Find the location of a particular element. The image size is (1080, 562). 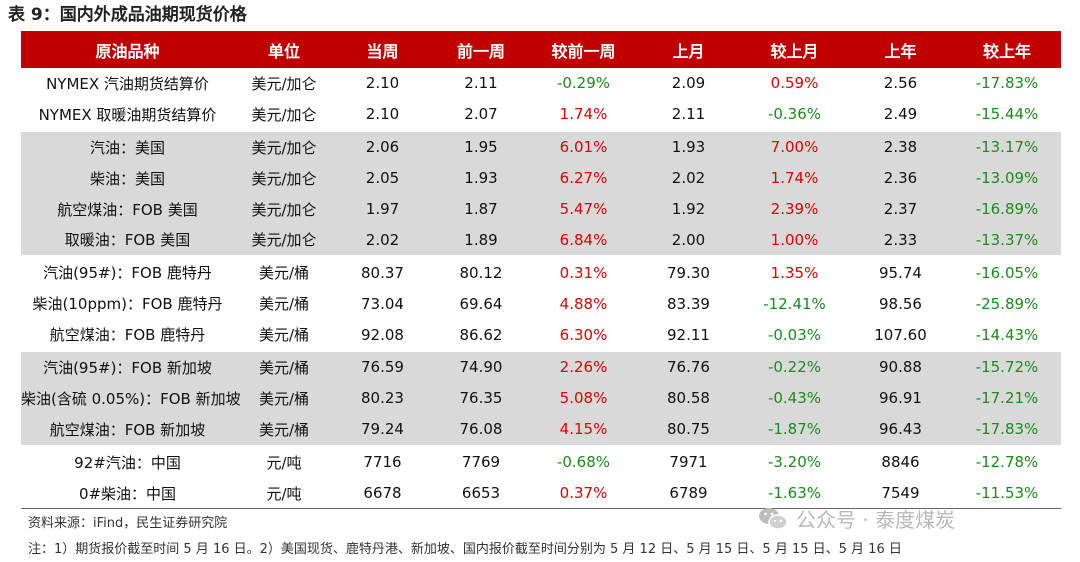

value-cell: 2.09 is located at coordinates (688, 83).